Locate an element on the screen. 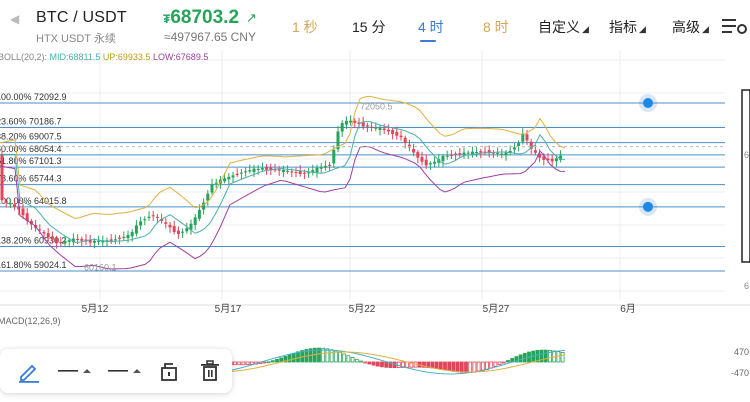  macd-legend: MACD(12,26,9) is located at coordinates (30, 321).